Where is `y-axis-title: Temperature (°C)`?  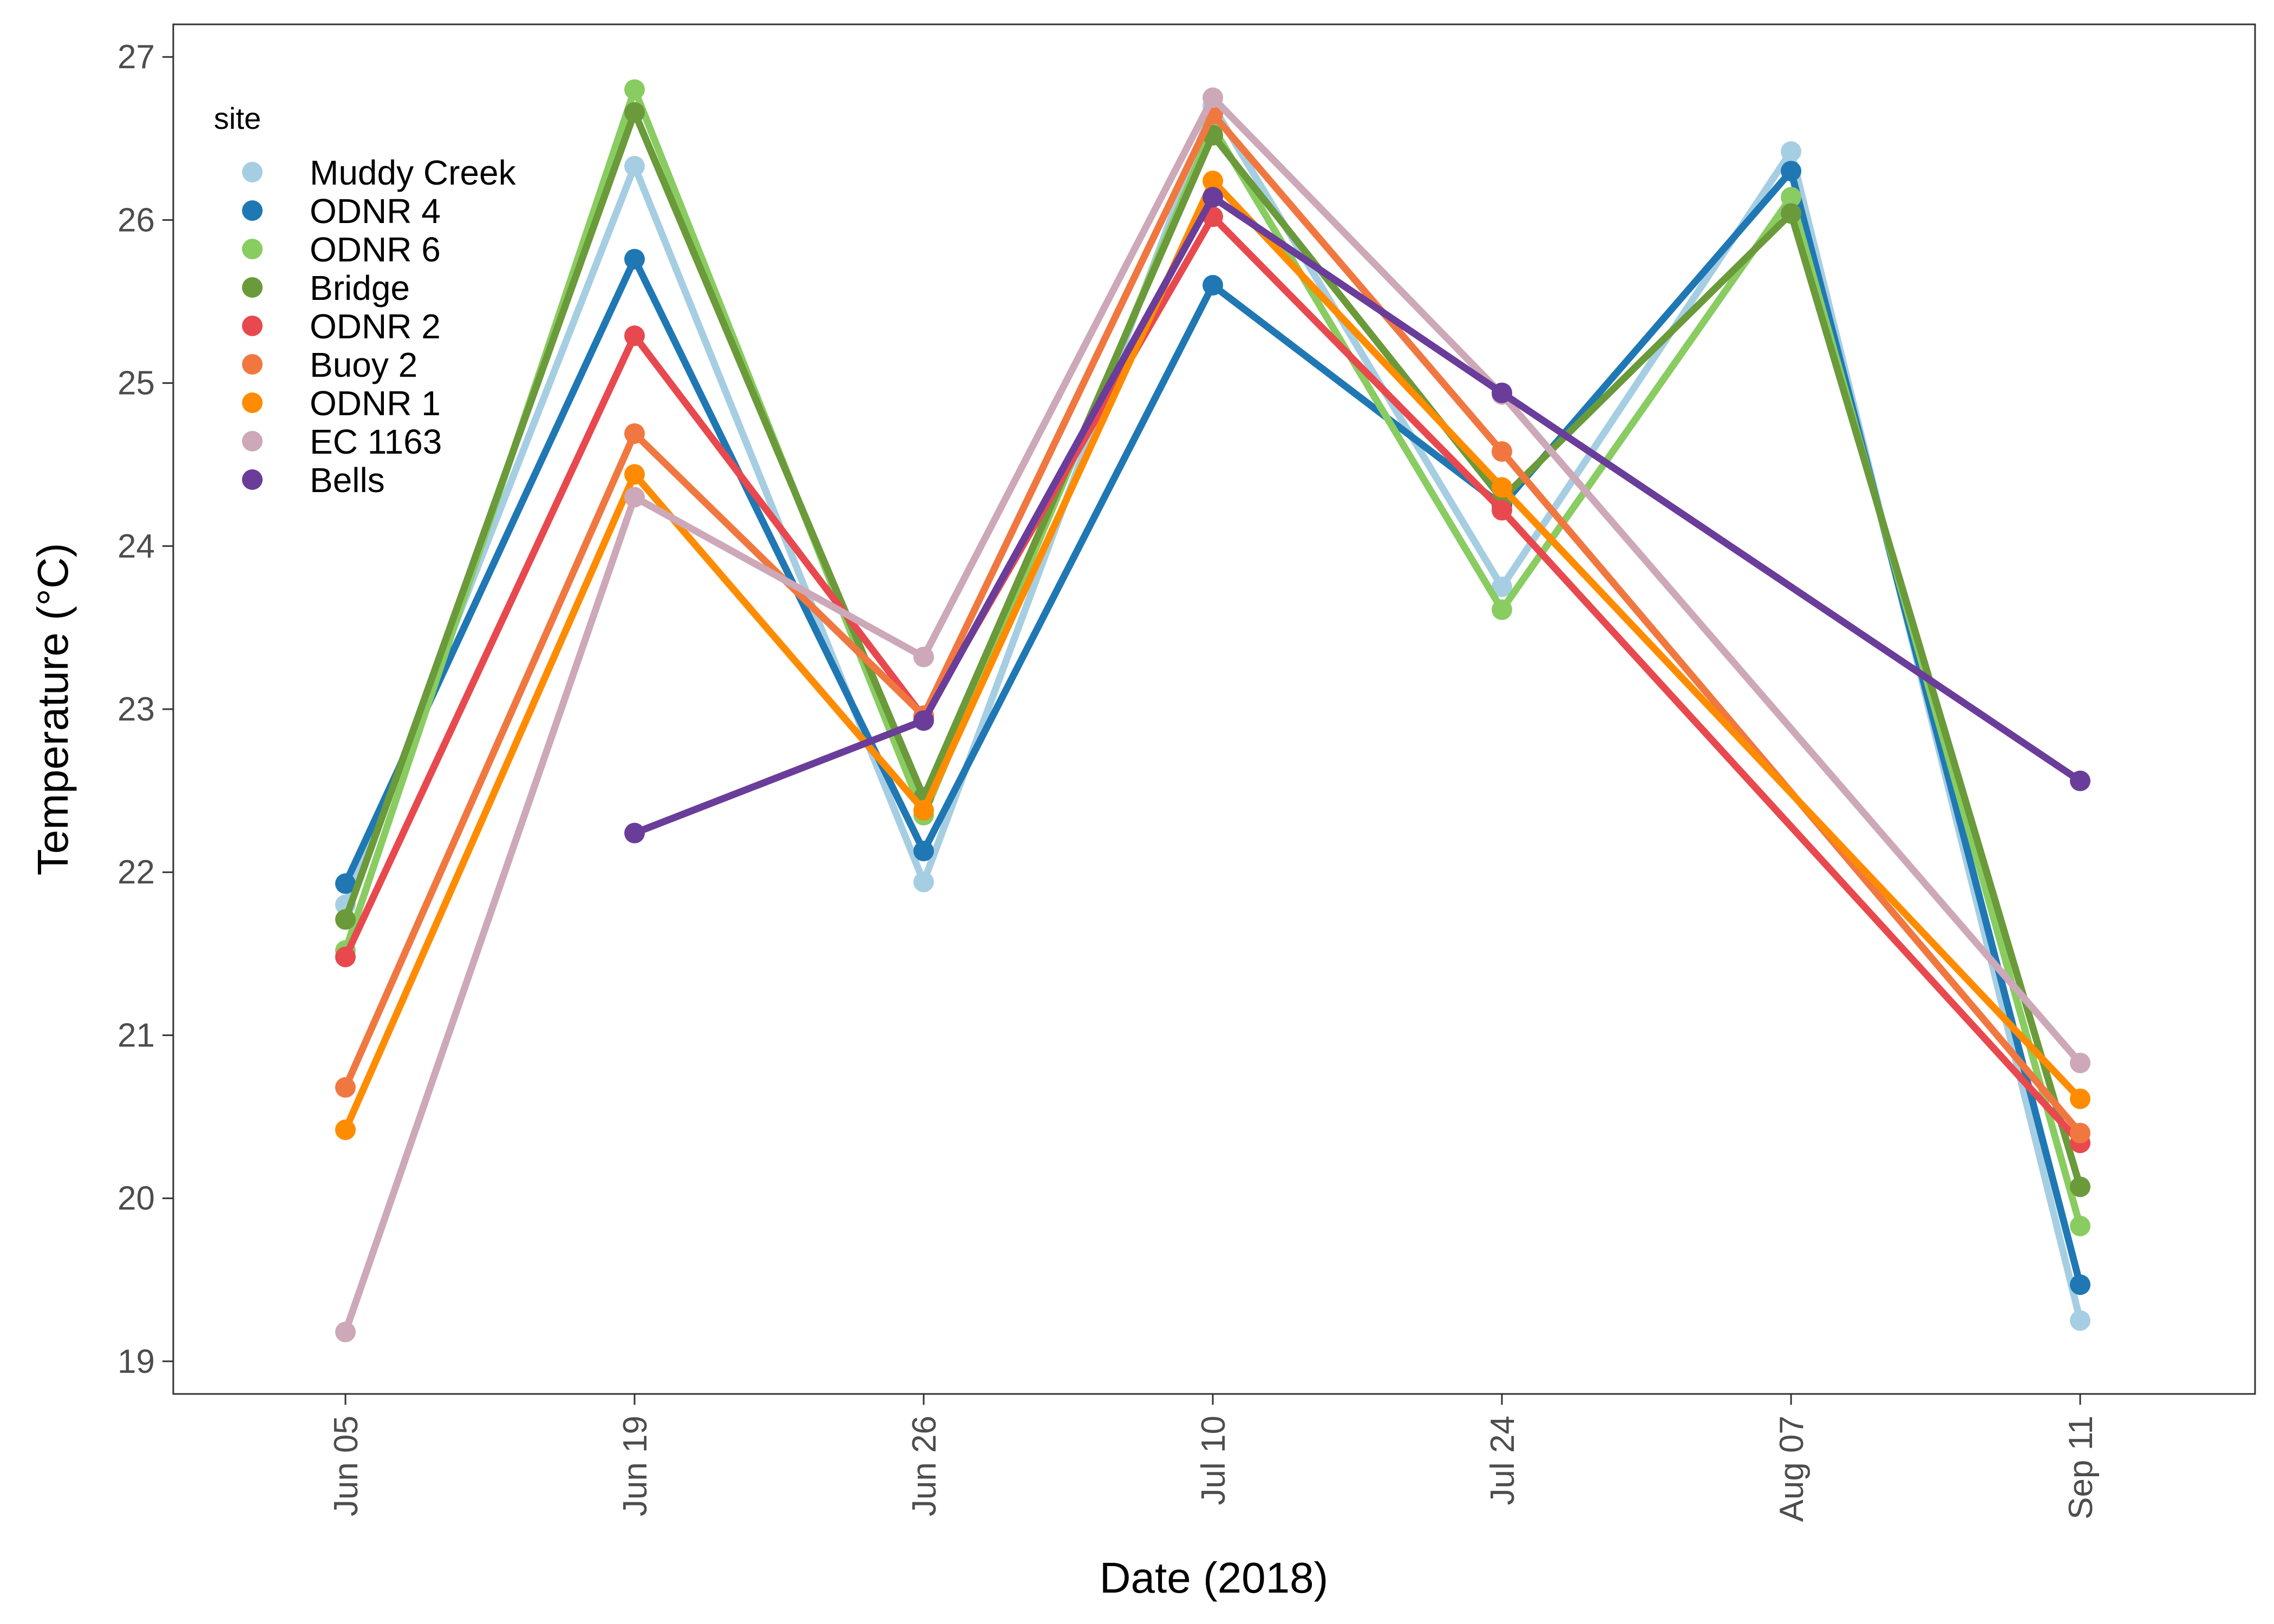 y-axis-title: Temperature (°C) is located at coordinates (53, 709).